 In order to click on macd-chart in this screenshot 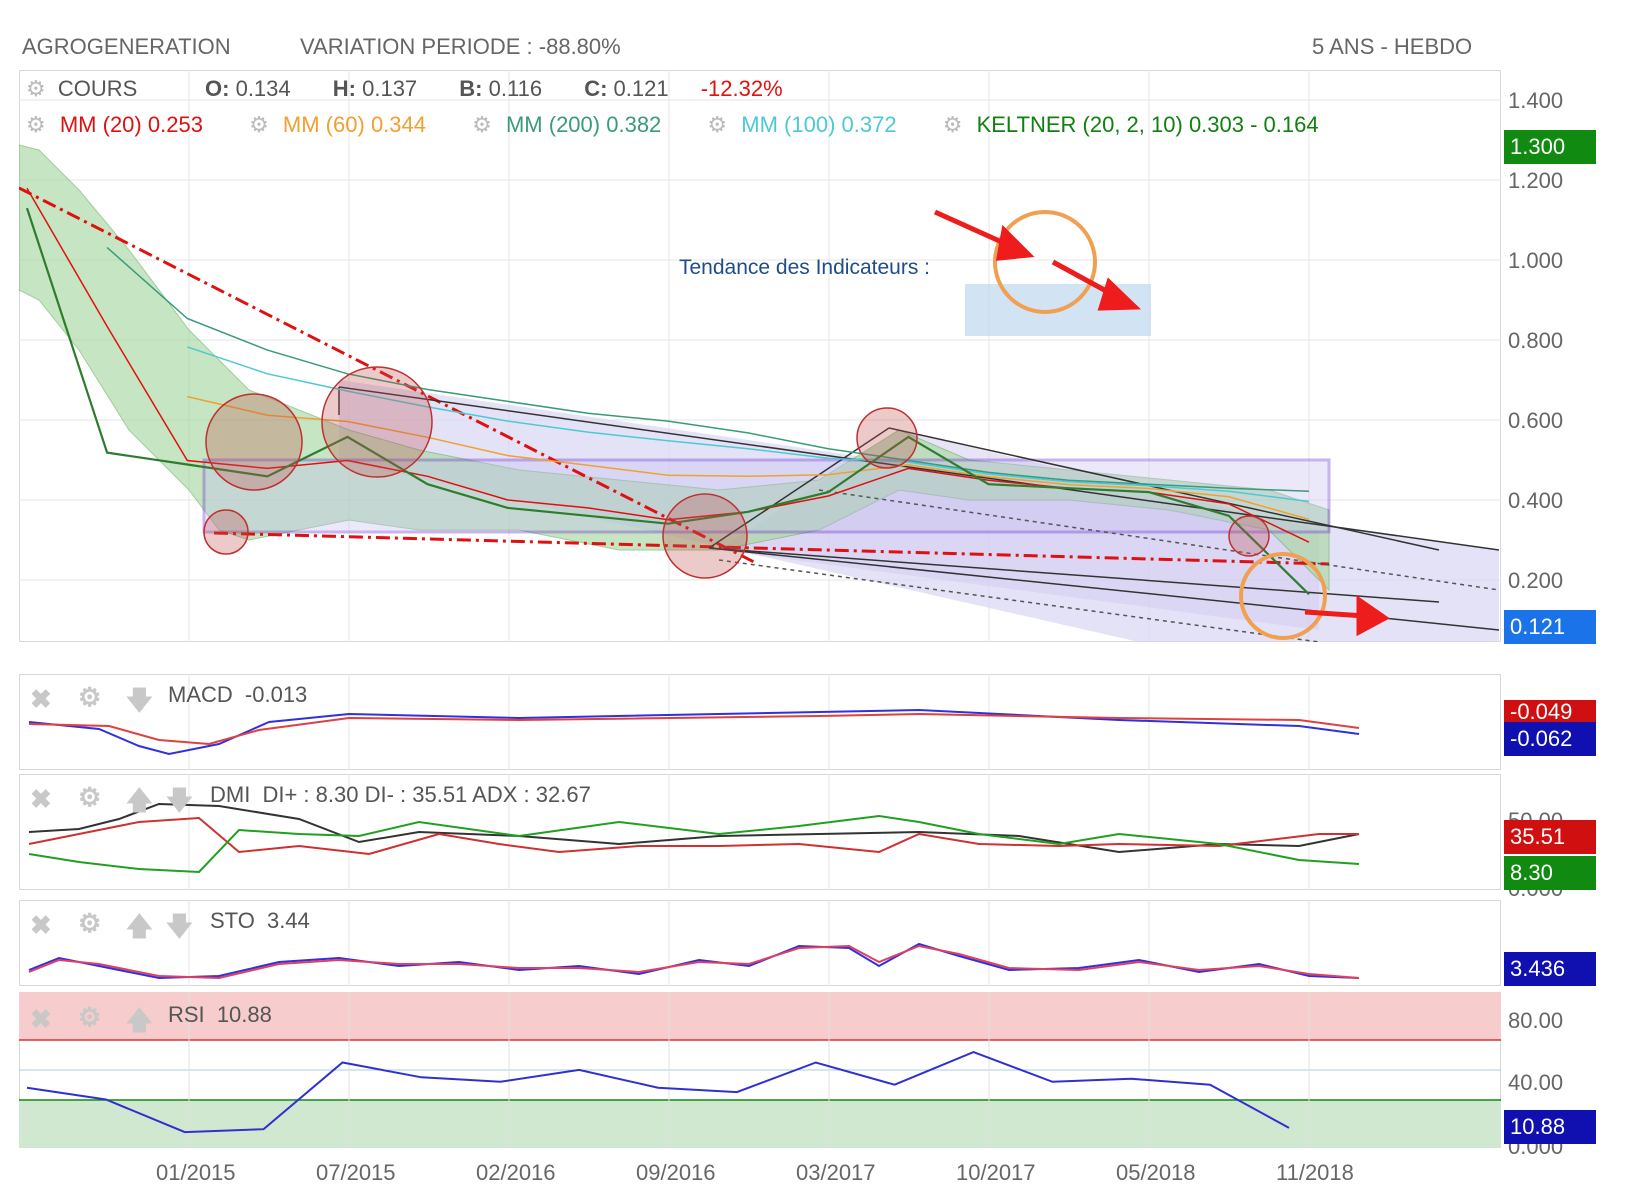, I will do `click(694, 722)`.